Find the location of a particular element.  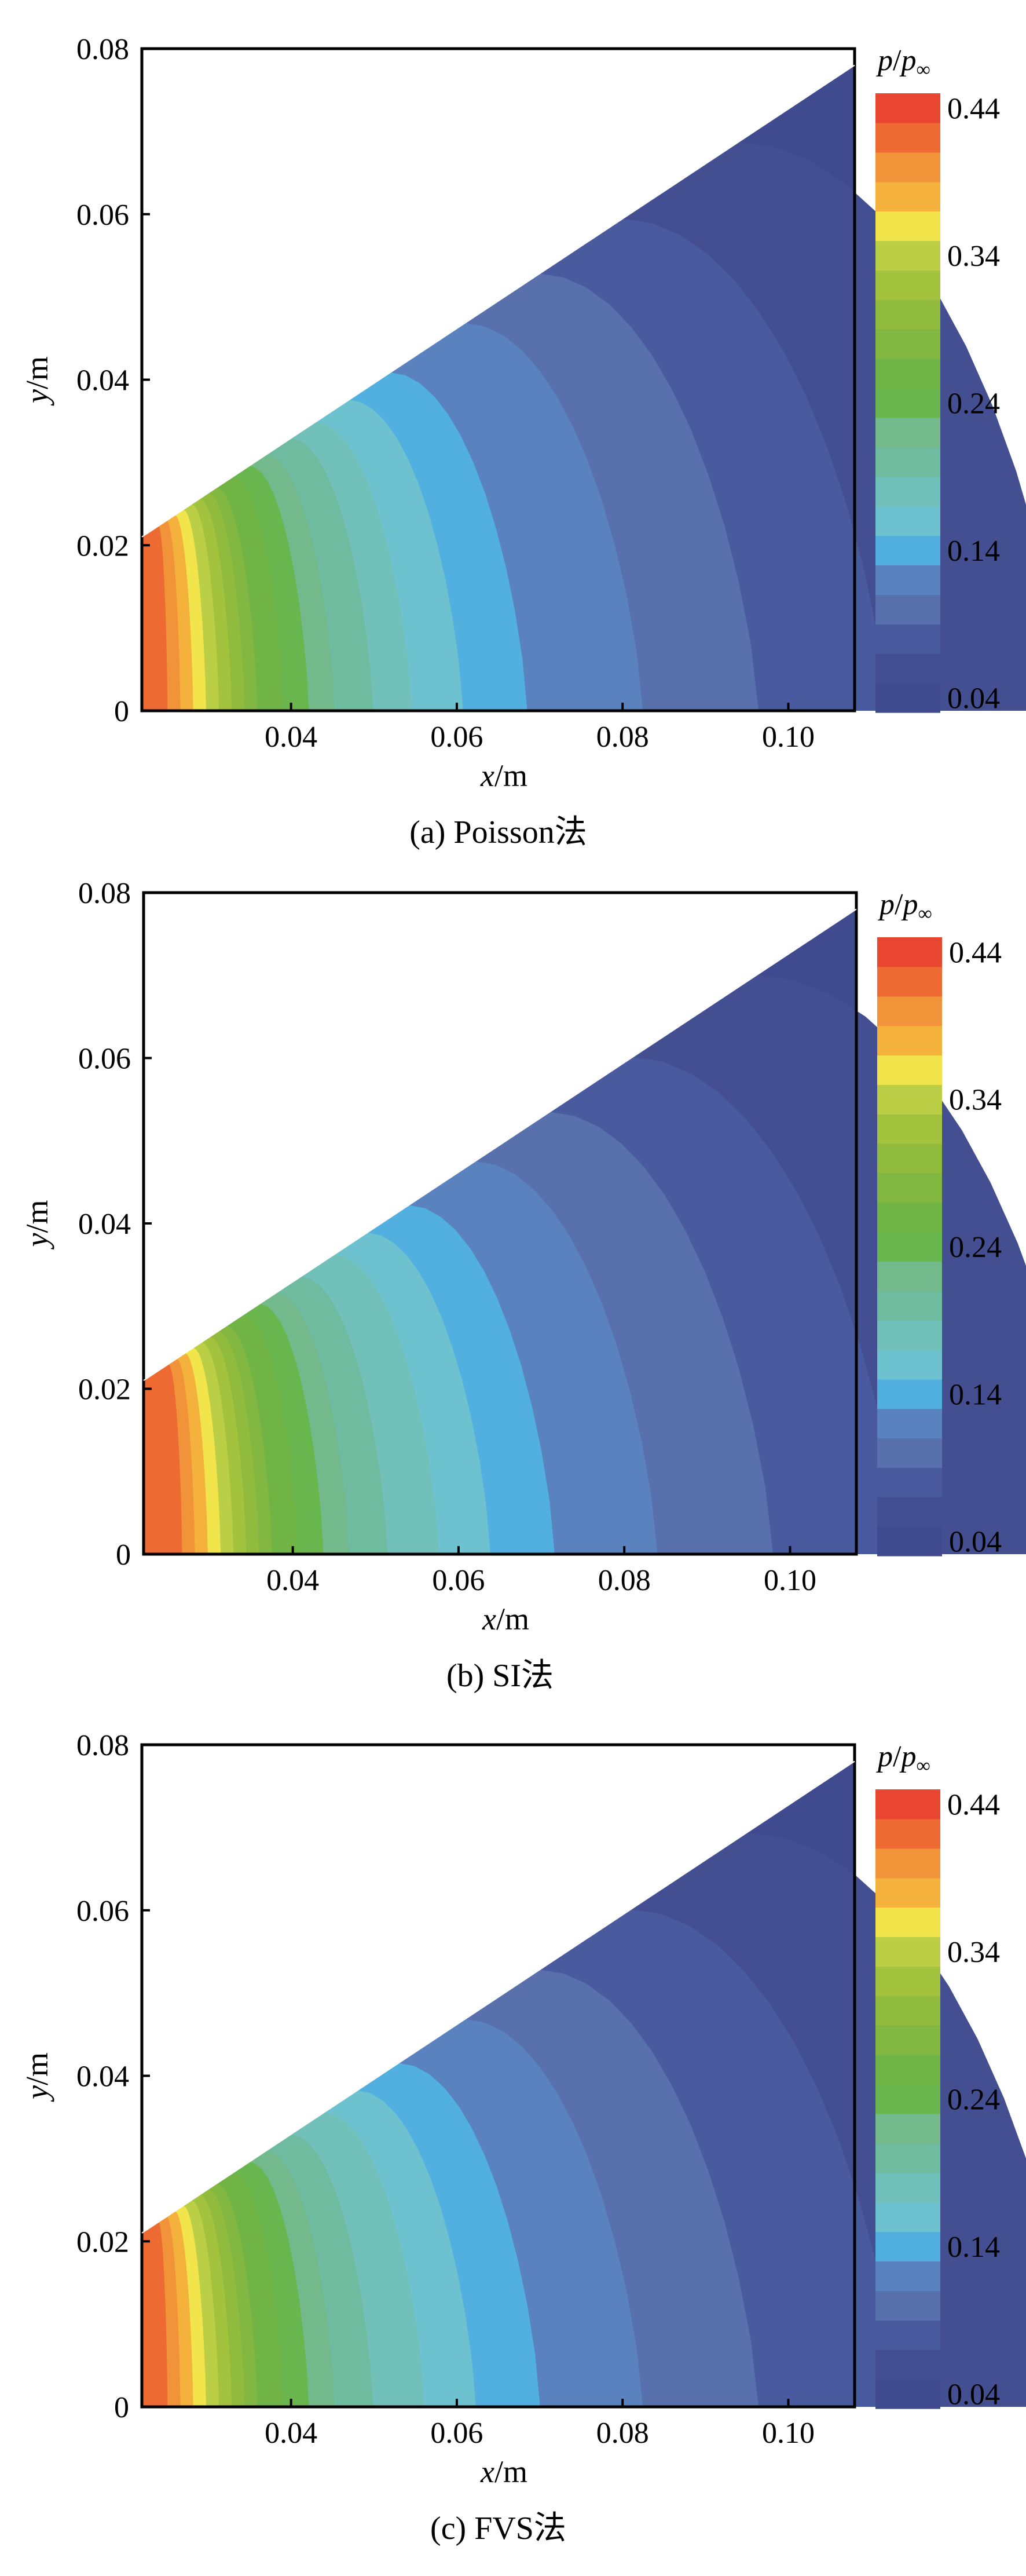

y-axis-label: y/m is located at coordinates (37, 1225).